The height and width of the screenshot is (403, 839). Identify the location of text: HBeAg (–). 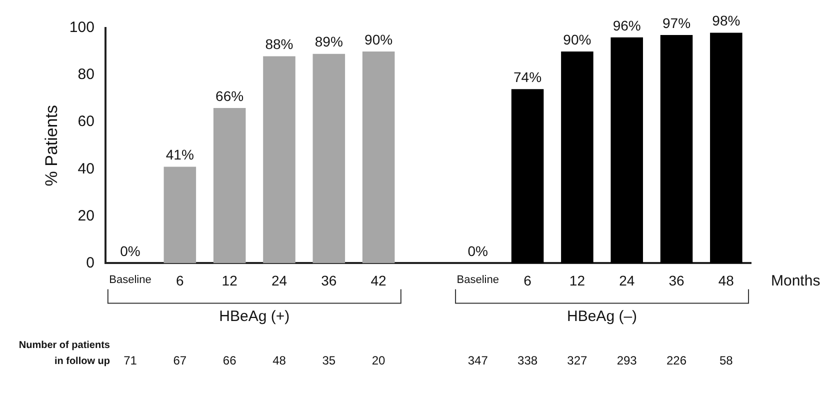
(602, 316).